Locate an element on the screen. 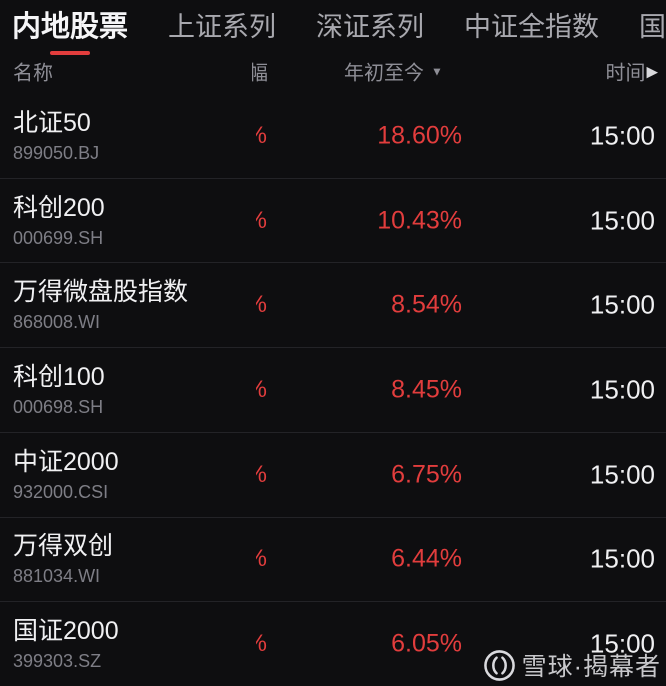 The width and height of the screenshot is (666, 686). index-code: 000698.SH is located at coordinates (58, 407).